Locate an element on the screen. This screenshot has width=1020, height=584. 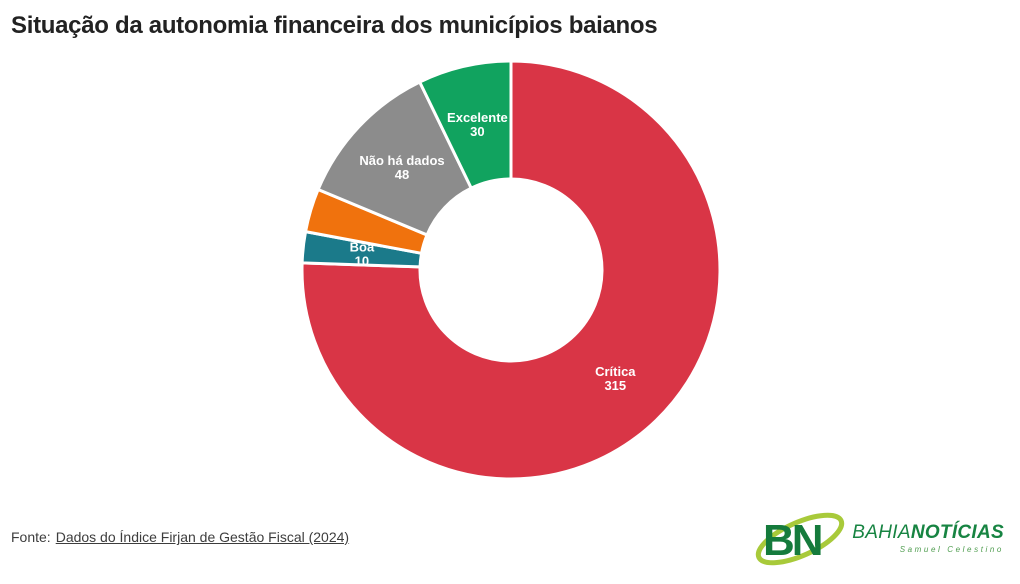
brand-text: BAHIANOTÍCIAS Samuel Celestino is located at coordinates (928, 538).